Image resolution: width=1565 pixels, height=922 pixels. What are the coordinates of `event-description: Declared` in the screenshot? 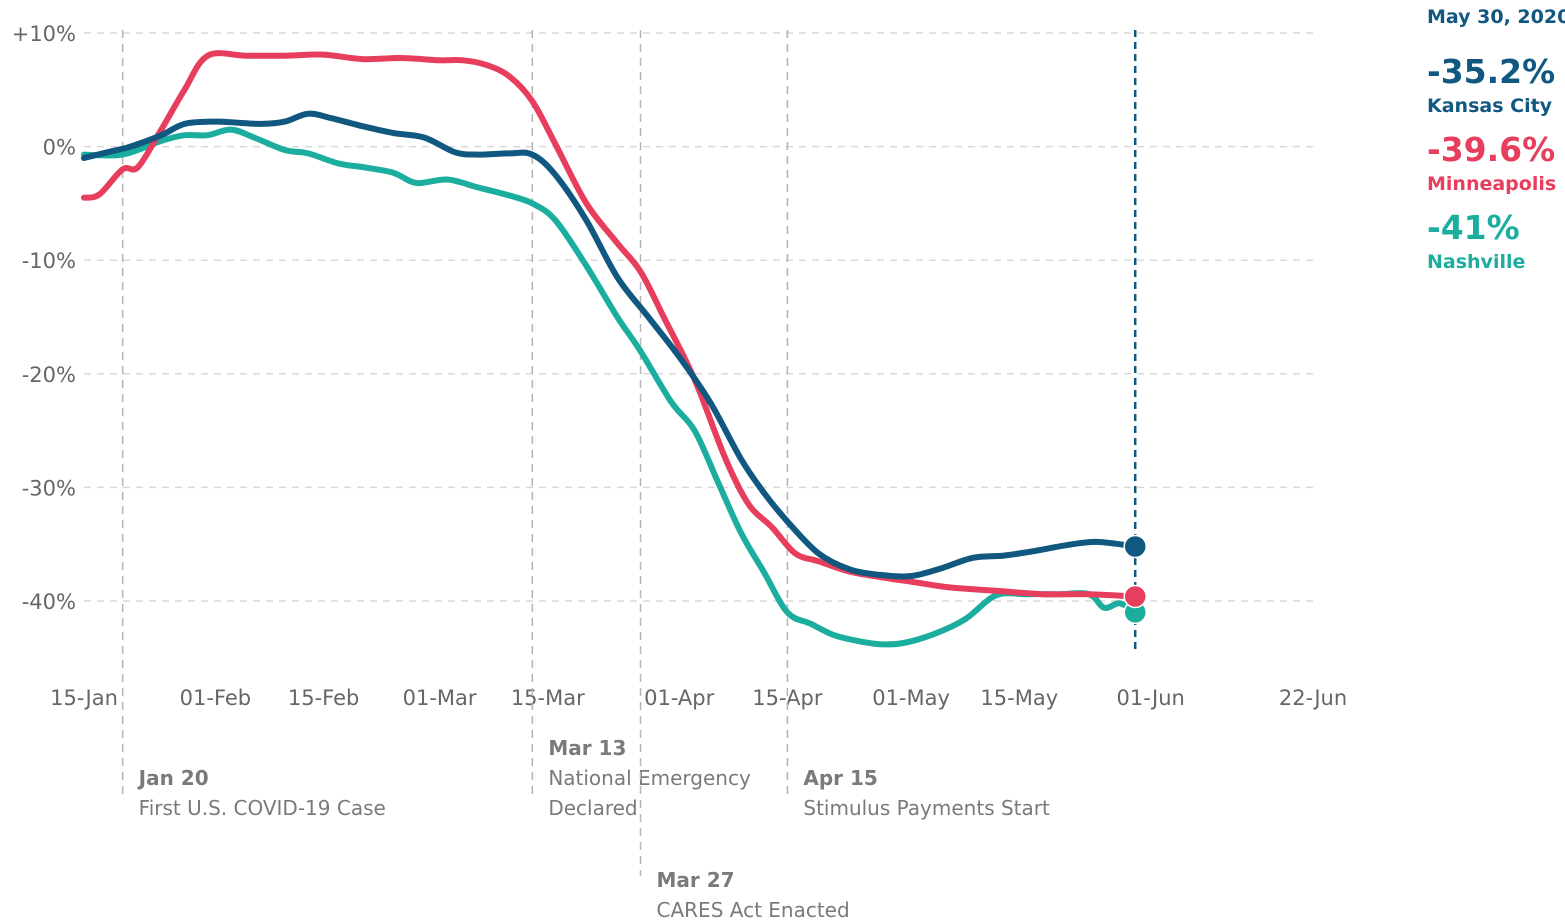 It's located at (592, 808).